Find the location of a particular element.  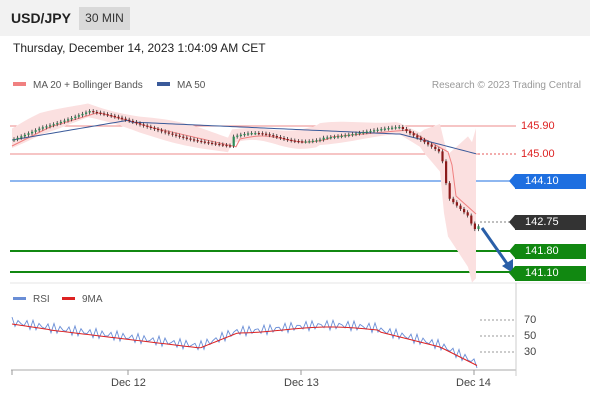

timeframe-badge: 30 MIN is located at coordinates (104, 18).